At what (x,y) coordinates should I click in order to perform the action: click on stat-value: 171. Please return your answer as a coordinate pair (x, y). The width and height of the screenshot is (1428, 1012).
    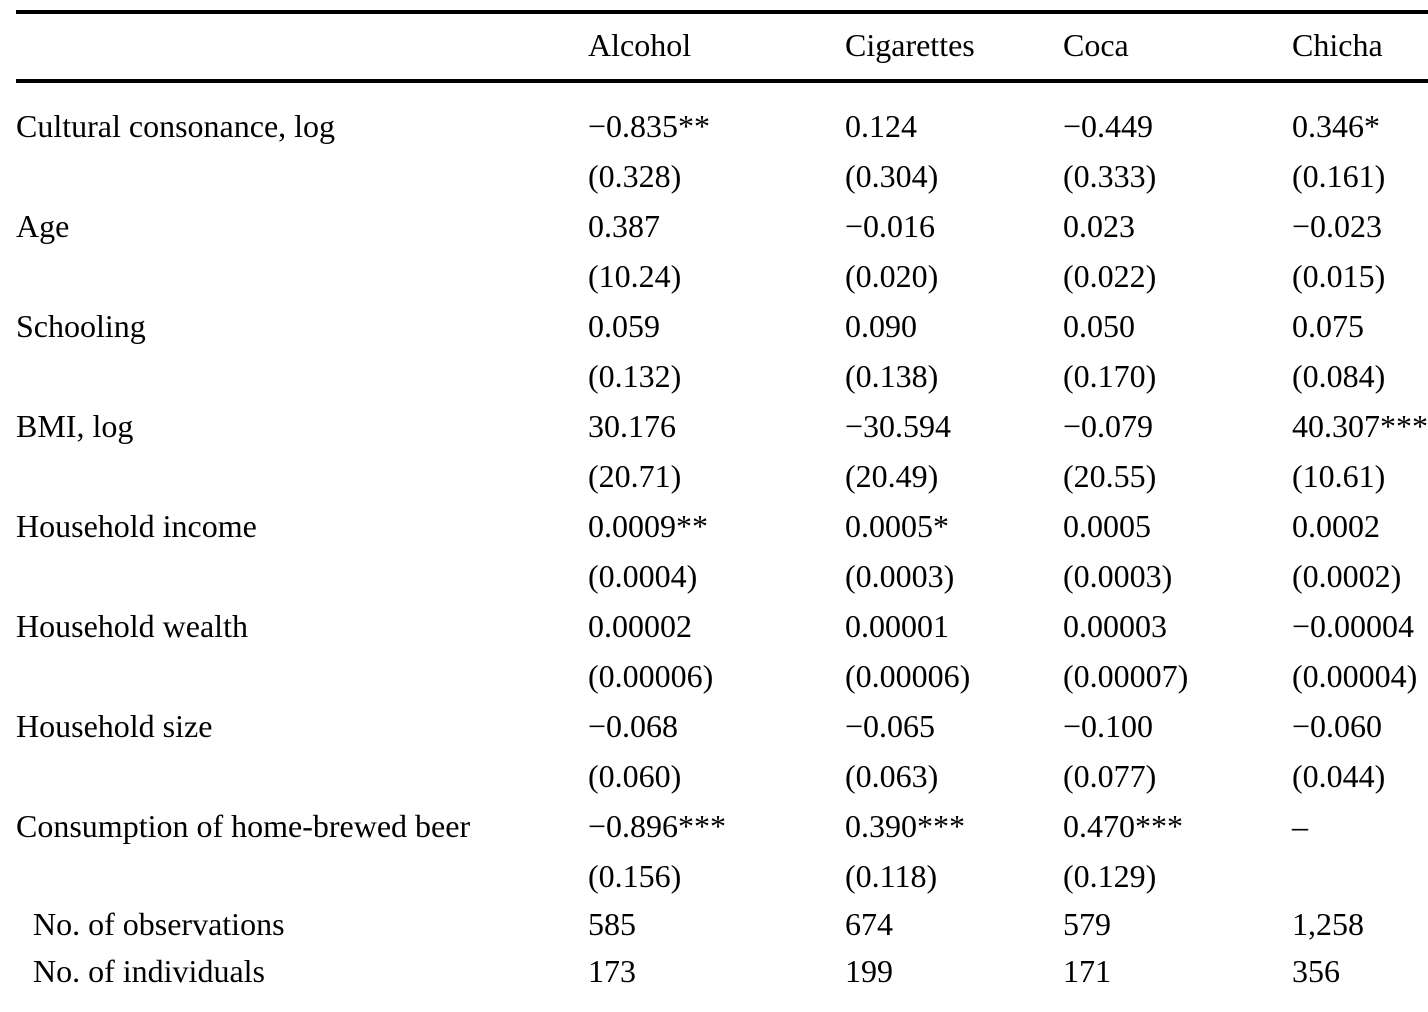
    Looking at the image, I should click on (1087, 971).